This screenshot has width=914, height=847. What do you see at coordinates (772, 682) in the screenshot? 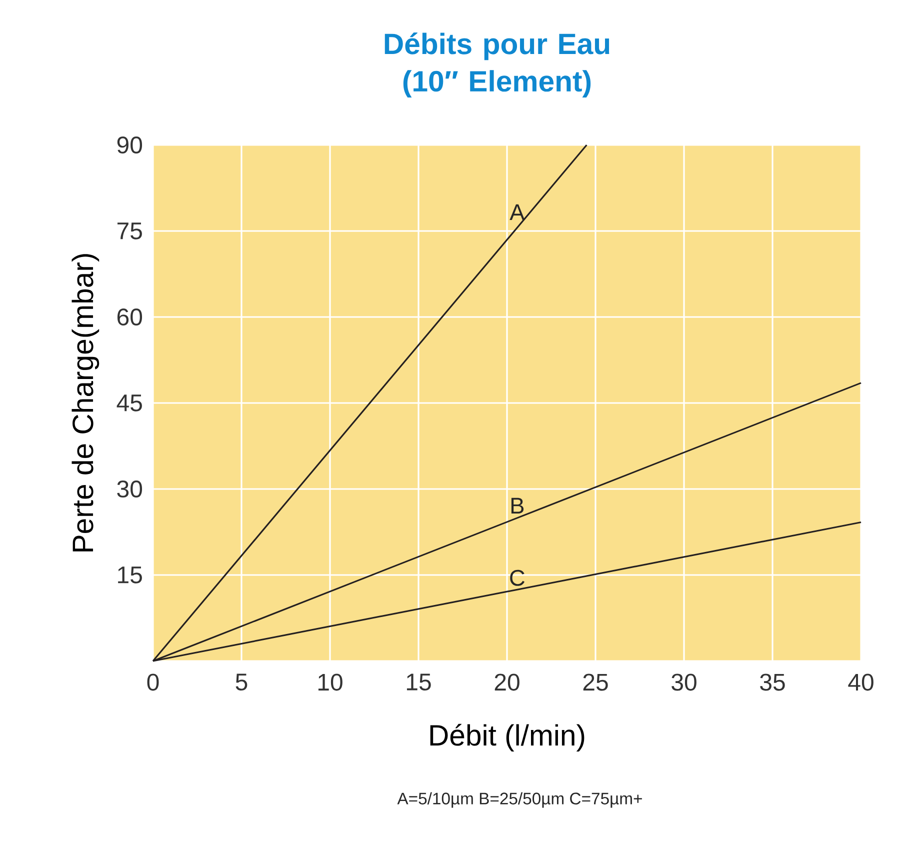
I see `x-tick-label: 35` at bounding box center [772, 682].